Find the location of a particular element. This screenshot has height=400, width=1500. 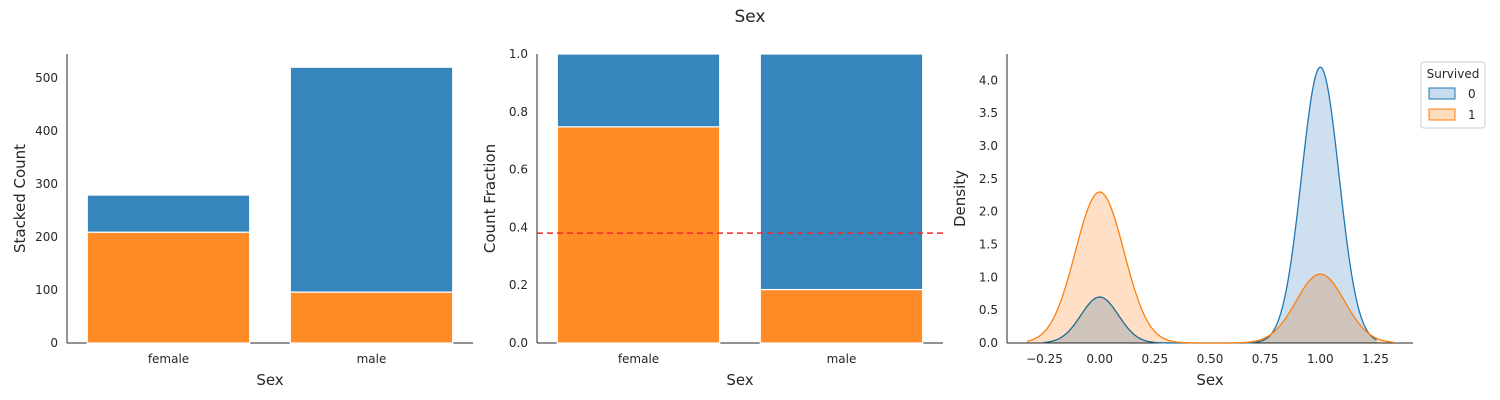

legend-title: Survived is located at coordinates (1453, 74).